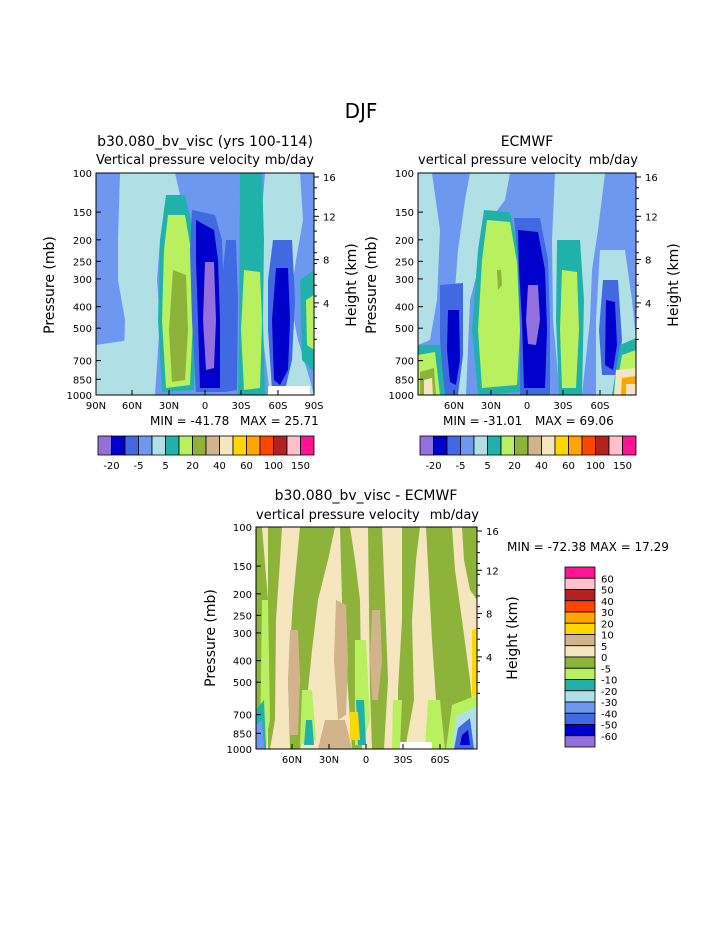  I want to click on colorbar-label: 150, so click(300, 466).